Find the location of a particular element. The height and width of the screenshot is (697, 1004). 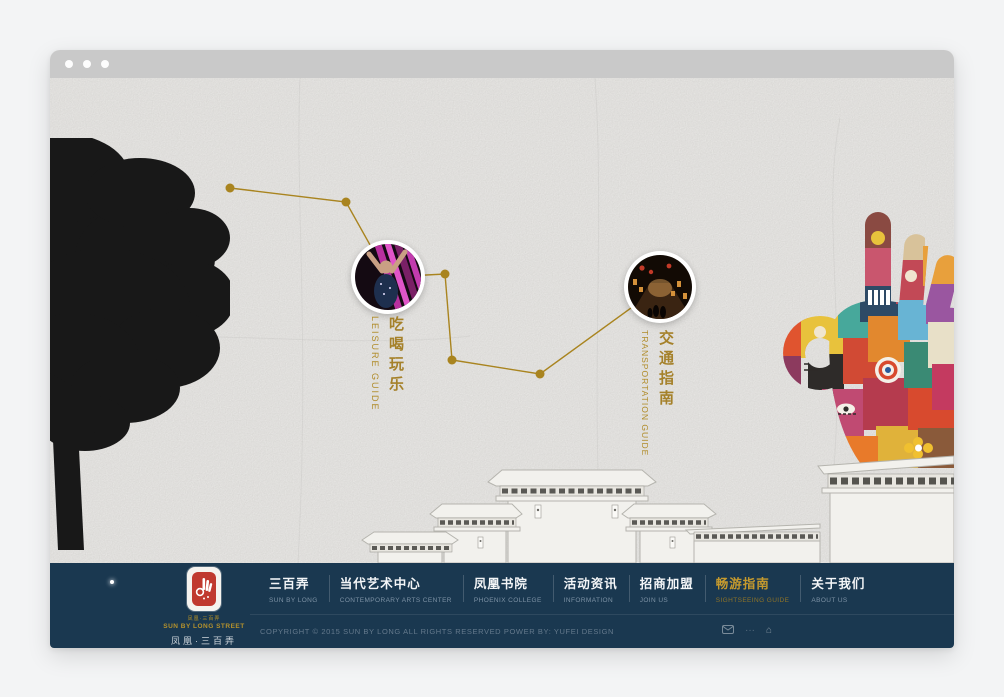

leisure-guide-label-en: LEISURE GUIDE is located at coordinates (375, 364).